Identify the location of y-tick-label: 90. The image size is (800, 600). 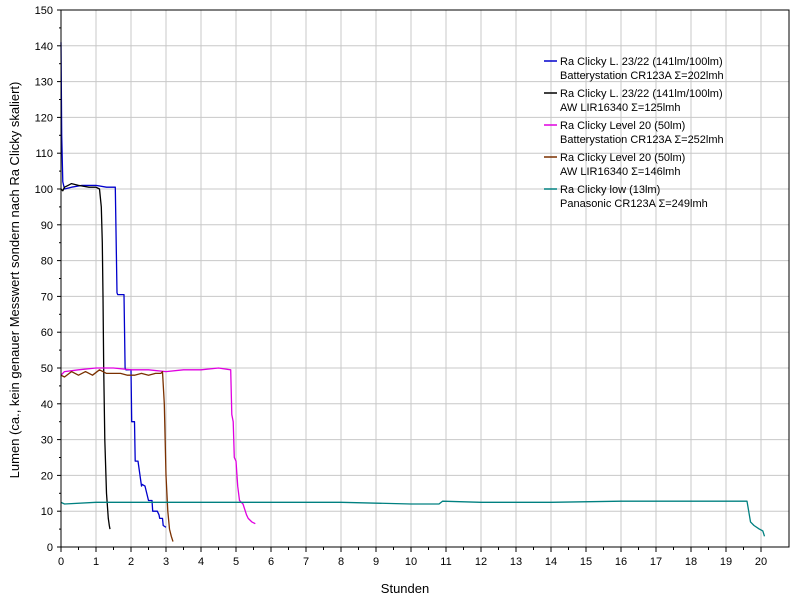
(47, 226).